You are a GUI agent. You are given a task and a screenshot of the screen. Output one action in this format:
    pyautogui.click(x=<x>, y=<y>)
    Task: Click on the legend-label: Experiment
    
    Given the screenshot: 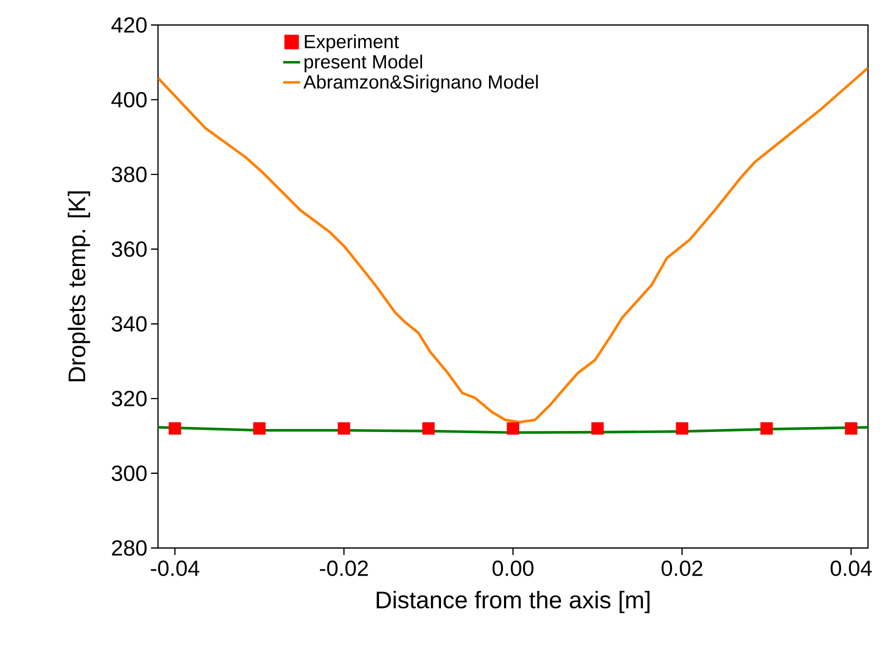 What is the action you would take?
    pyautogui.click(x=351, y=43)
    